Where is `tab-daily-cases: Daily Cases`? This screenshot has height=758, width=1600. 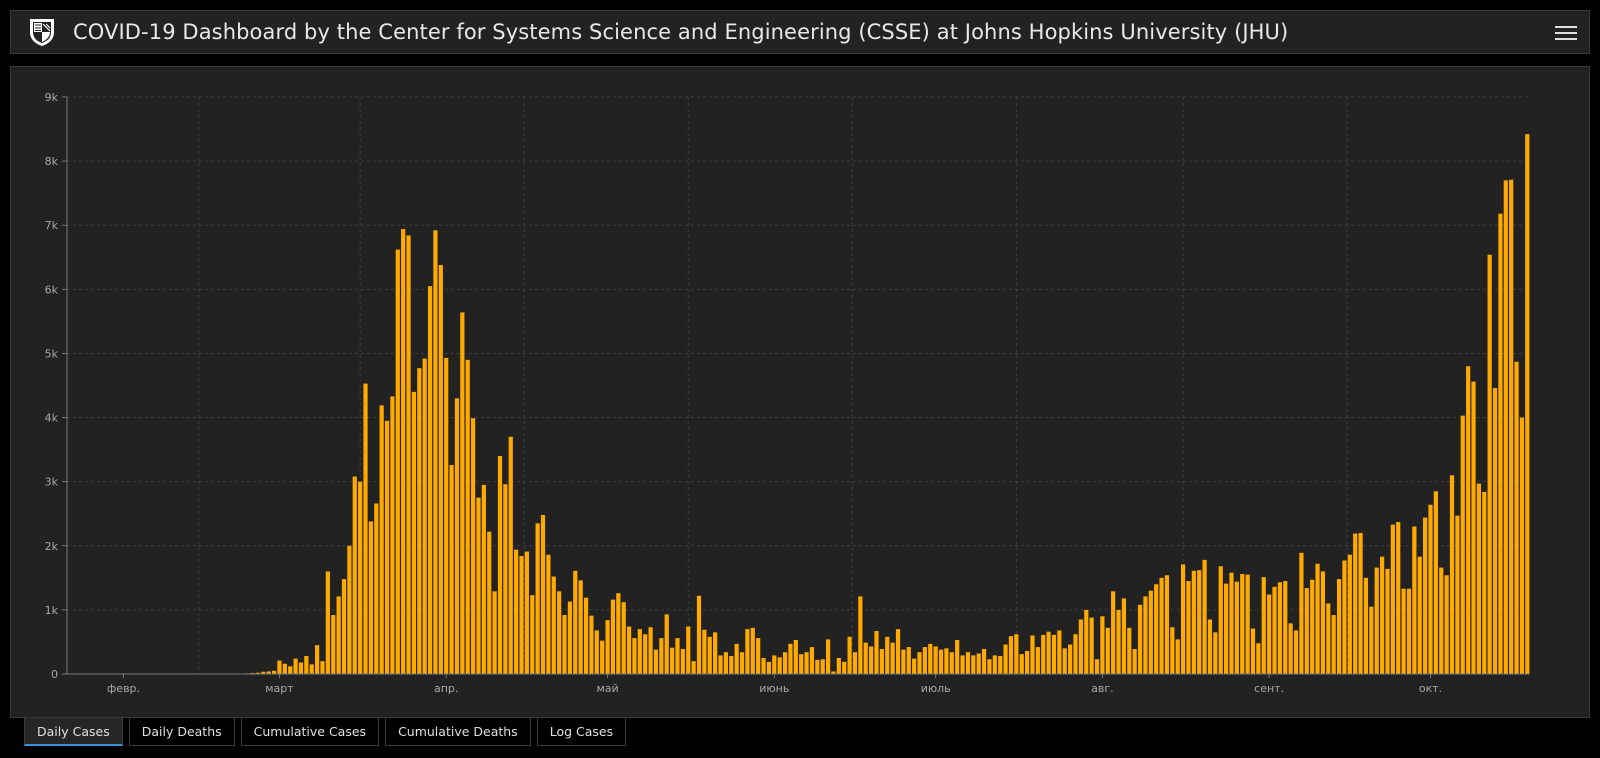 tab-daily-cases: Daily Cases is located at coordinates (73, 732).